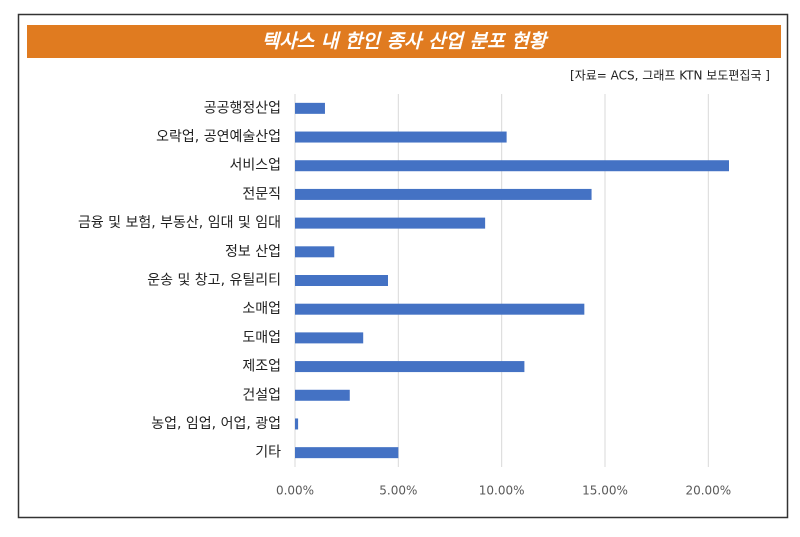 The image size is (800, 537). What do you see at coordinates (218, 137) in the screenshot?
I see `y-tick-label: 오락업, 공연예술산업` at bounding box center [218, 137].